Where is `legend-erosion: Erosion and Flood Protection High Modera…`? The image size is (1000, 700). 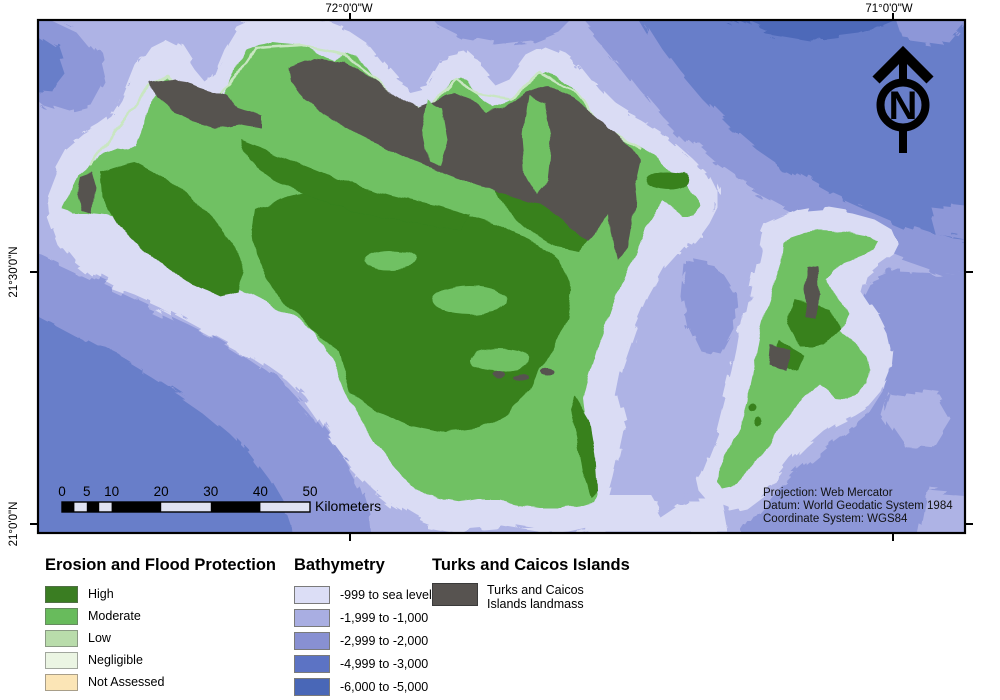 legend-erosion: Erosion and Flood Protection High Modera… is located at coordinates (160, 624).